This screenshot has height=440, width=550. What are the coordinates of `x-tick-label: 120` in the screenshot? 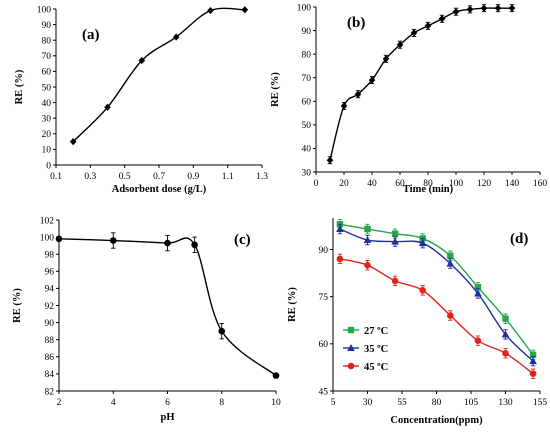 It's located at (484, 184).